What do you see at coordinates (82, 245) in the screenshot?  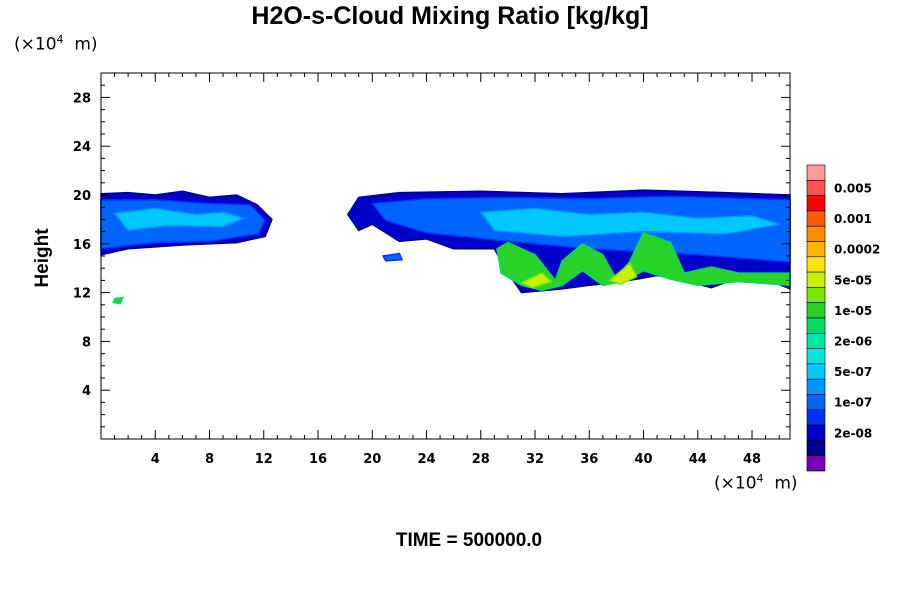 I see `y-tick-label: 16` at bounding box center [82, 245].